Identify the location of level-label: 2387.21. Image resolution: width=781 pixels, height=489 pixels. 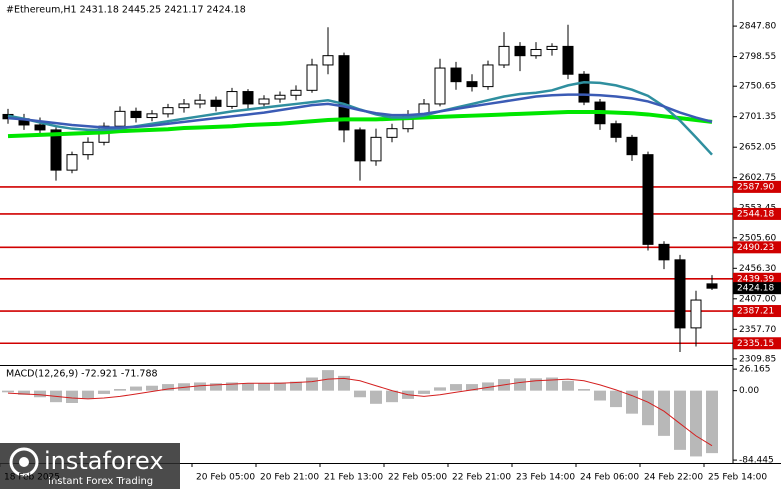
(755, 312).